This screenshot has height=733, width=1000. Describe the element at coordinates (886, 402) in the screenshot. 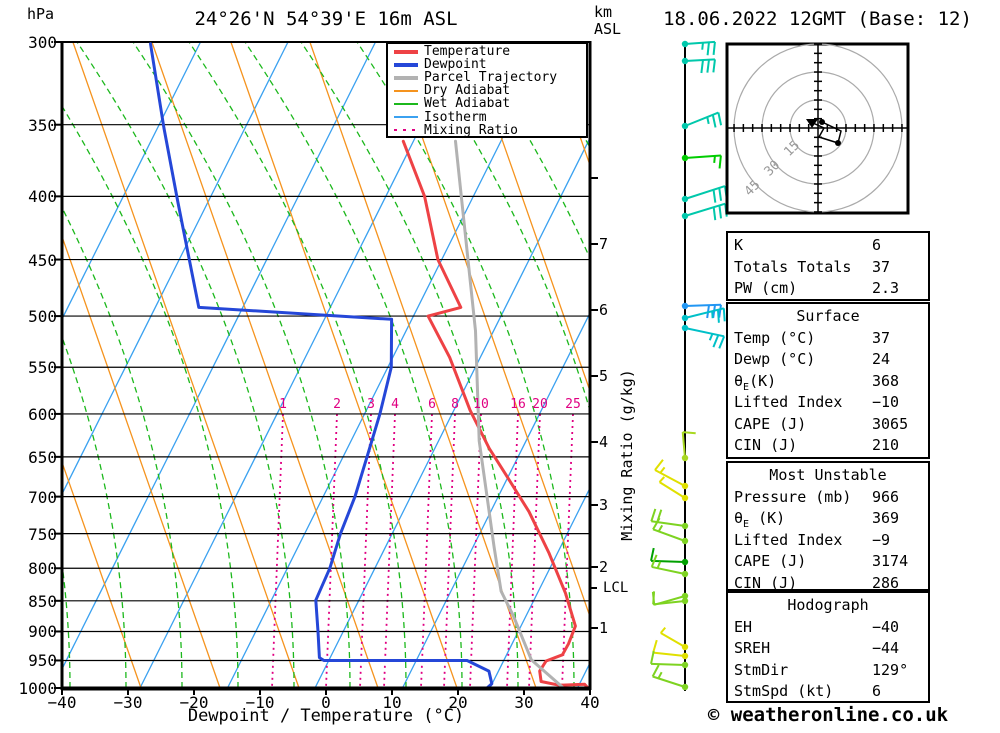

I see `table-row-value: −10` at that location.